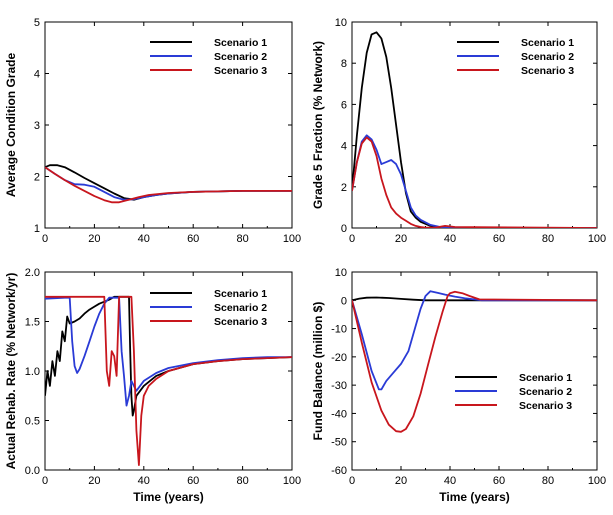 The image size is (613, 515). Describe the element at coordinates (344, 64) in the screenshot. I see `y-tick-label: 8` at that location.